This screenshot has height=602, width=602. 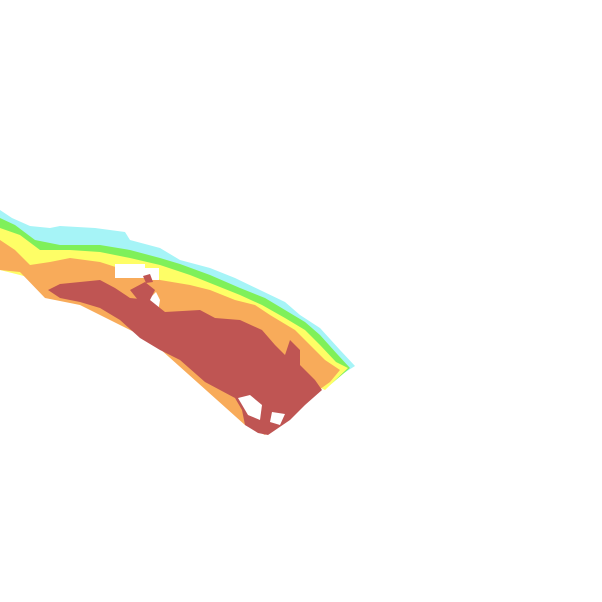 I want to click on layer-dark-red-holes, so click(x=261, y=410).